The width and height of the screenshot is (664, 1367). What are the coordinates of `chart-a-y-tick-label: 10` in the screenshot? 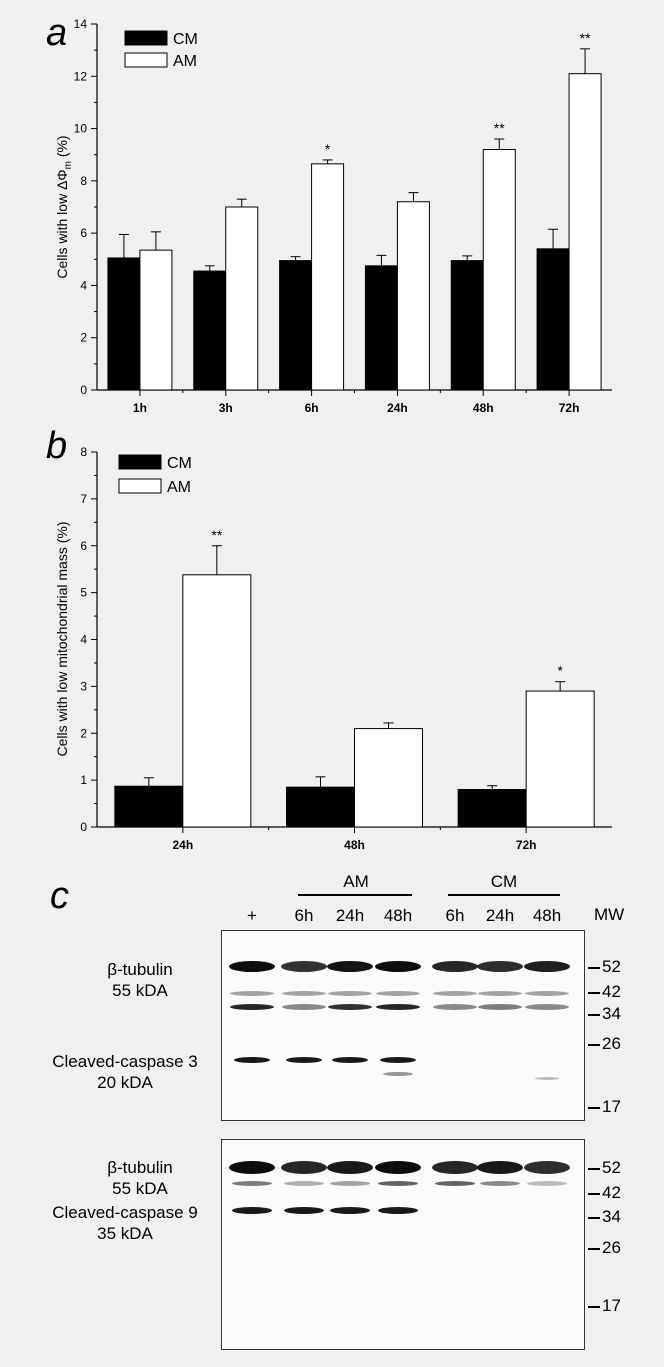 It's located at (81, 129).